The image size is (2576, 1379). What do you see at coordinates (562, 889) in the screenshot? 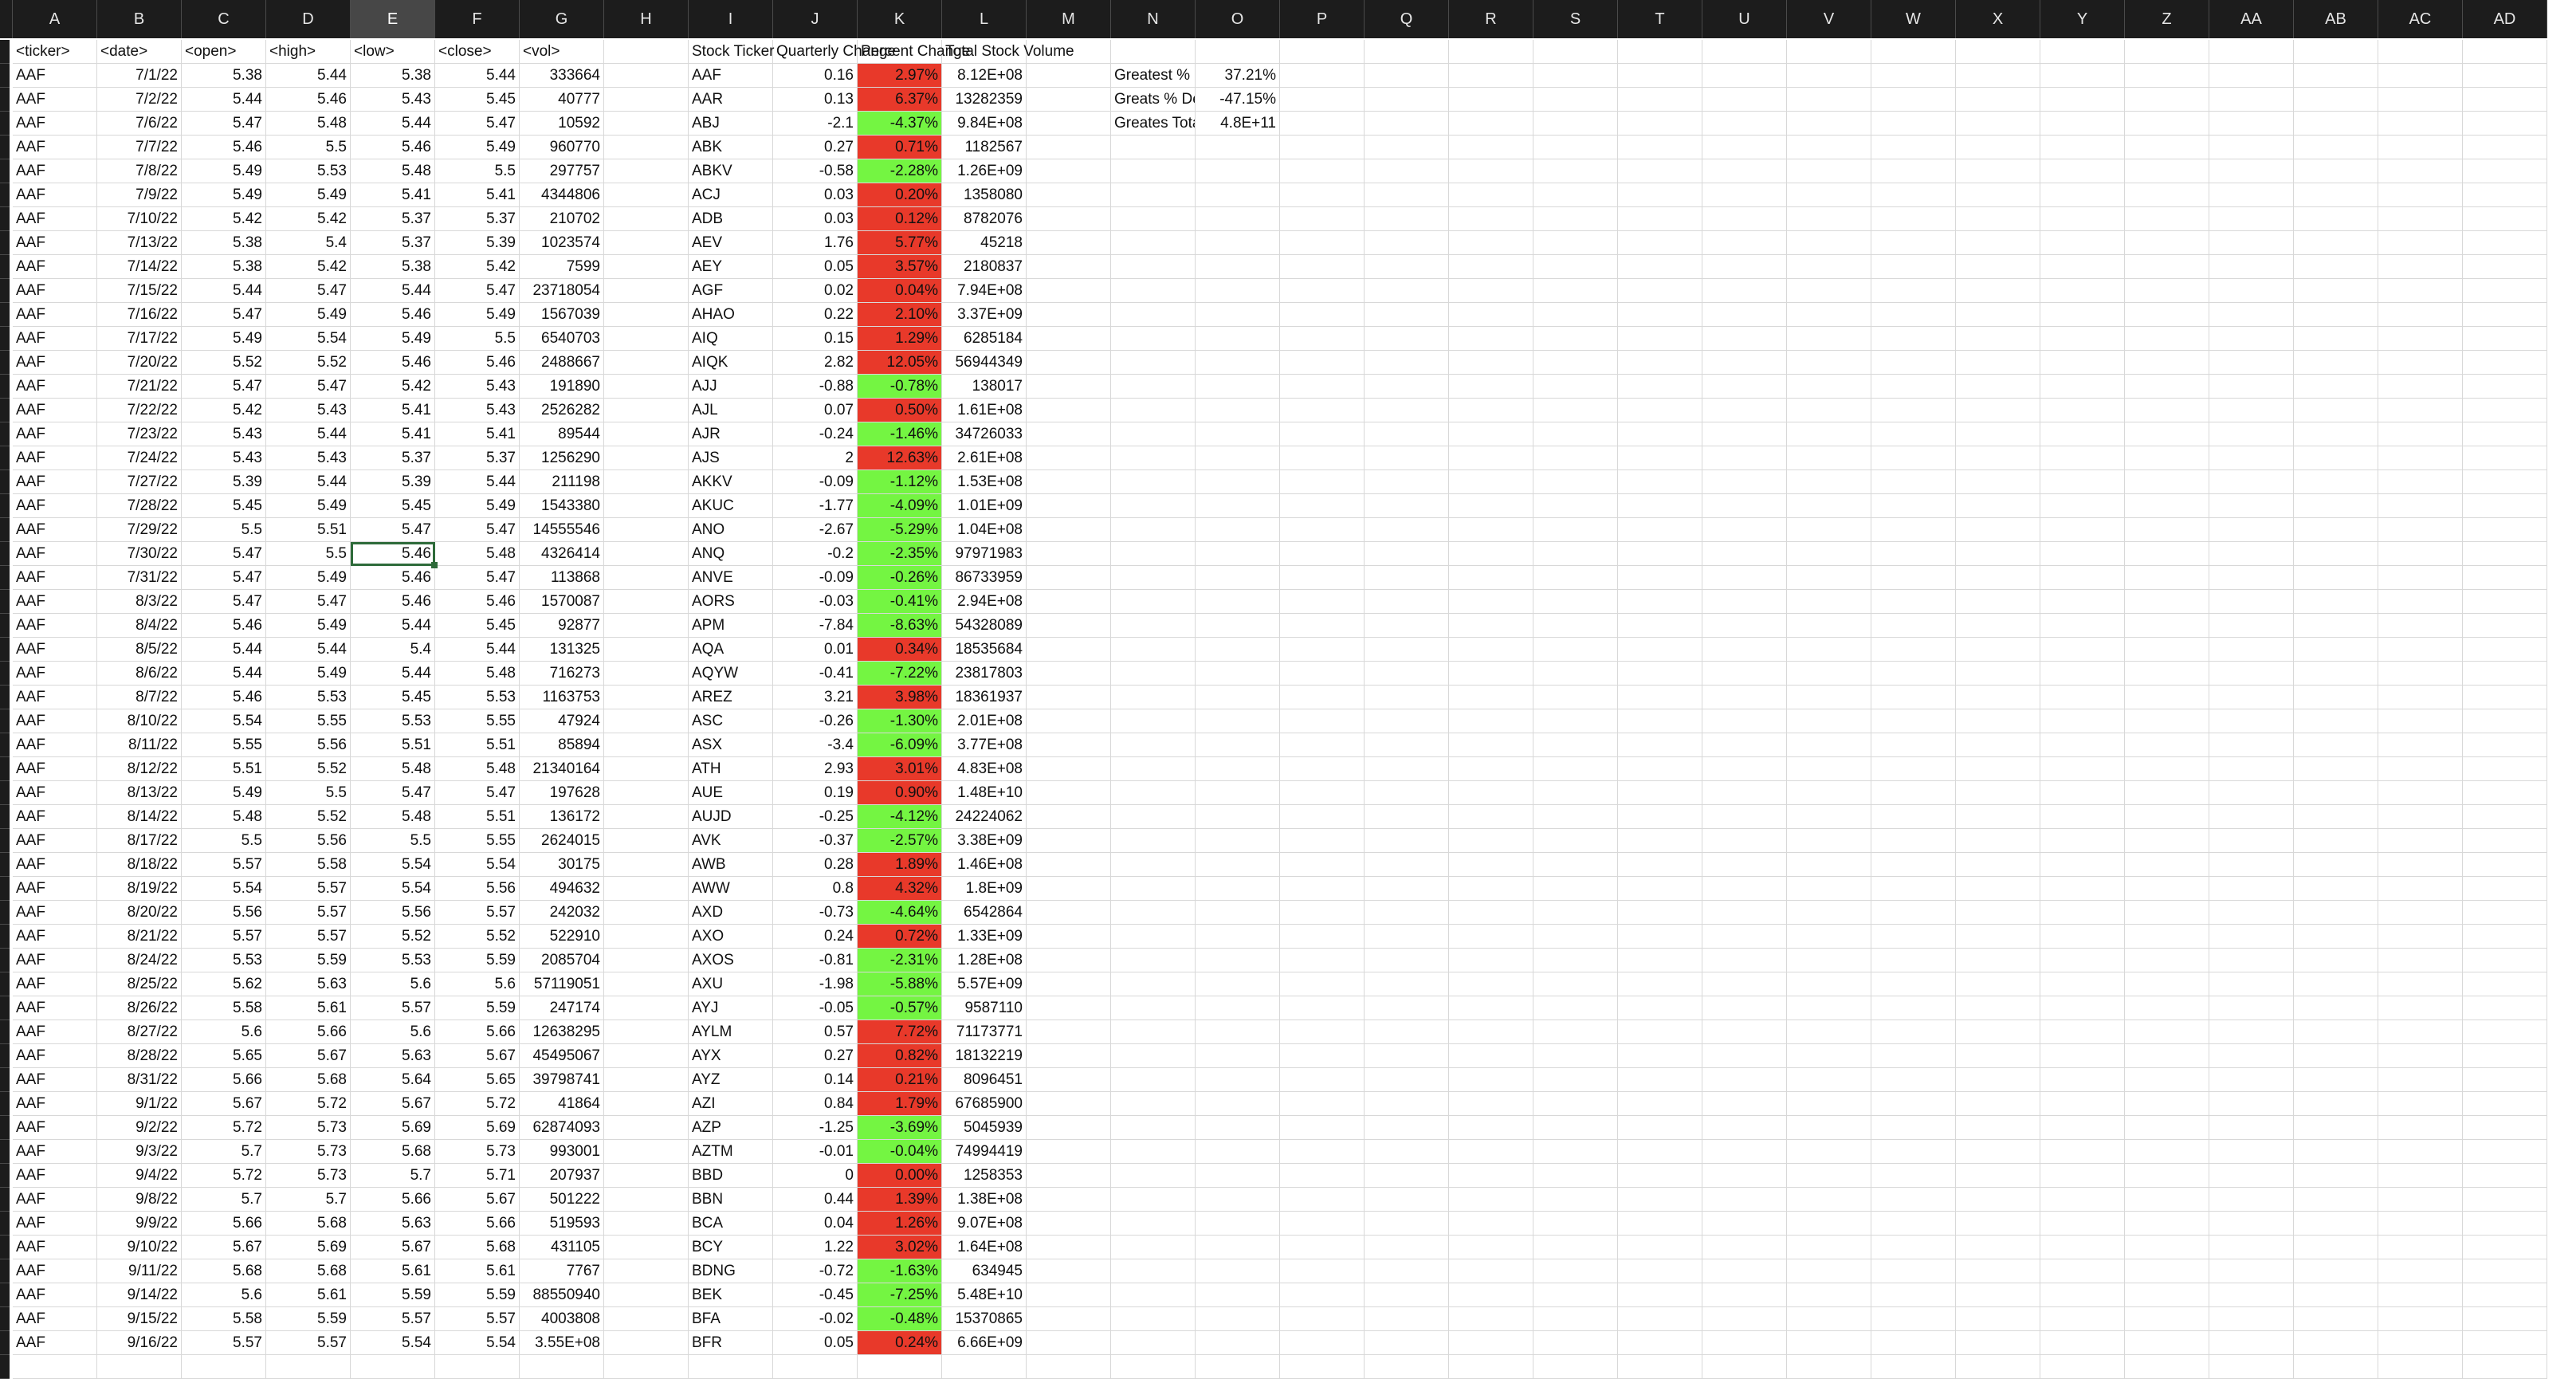
I see `cell-G36: 494632` at bounding box center [562, 889].